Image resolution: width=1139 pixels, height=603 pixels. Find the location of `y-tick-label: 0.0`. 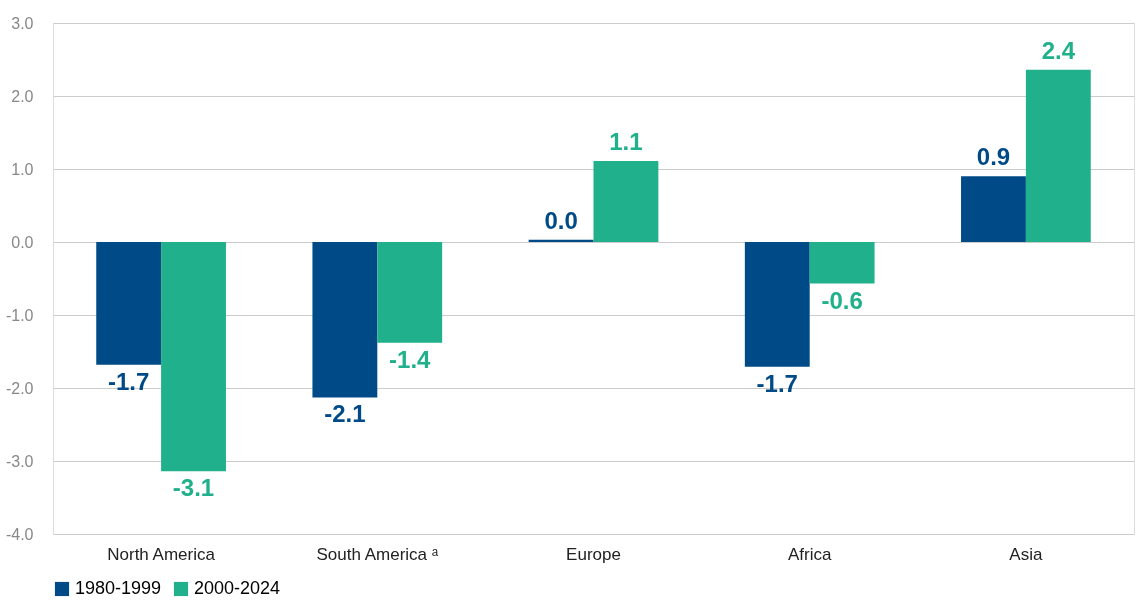

y-tick-label: 0.0 is located at coordinates (22, 242).